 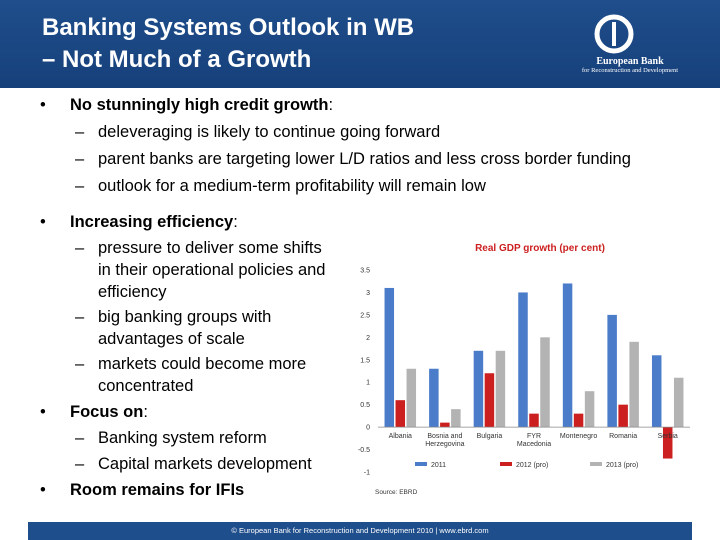 I want to click on bullet-label: No stunningly high credit growth, so click(x=199, y=105).